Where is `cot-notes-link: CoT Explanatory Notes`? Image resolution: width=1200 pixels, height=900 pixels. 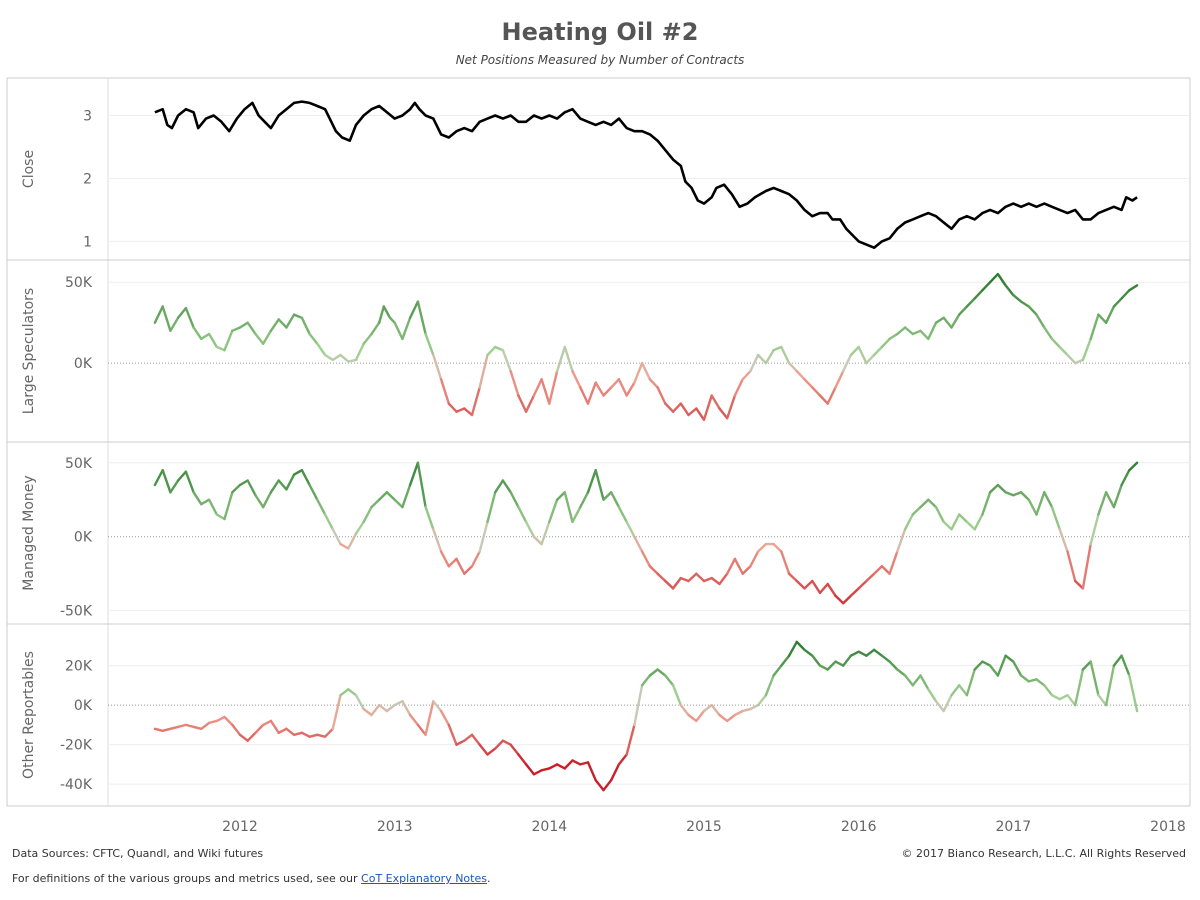
cot-notes-link: CoT Explanatory Notes is located at coordinates (424, 878).